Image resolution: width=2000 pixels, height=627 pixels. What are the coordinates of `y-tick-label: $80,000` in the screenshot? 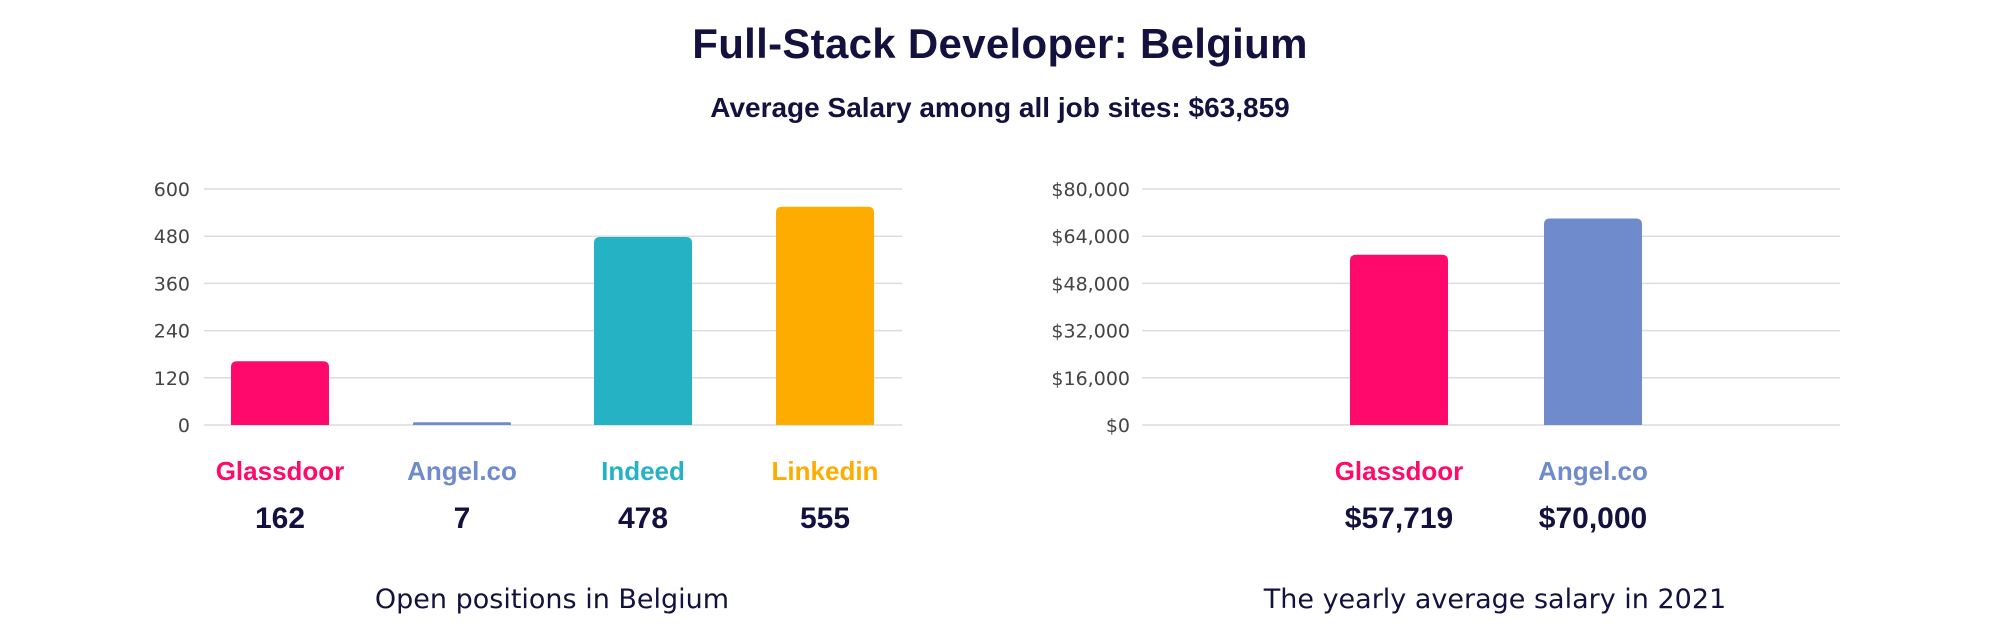 It's located at (1090, 190).